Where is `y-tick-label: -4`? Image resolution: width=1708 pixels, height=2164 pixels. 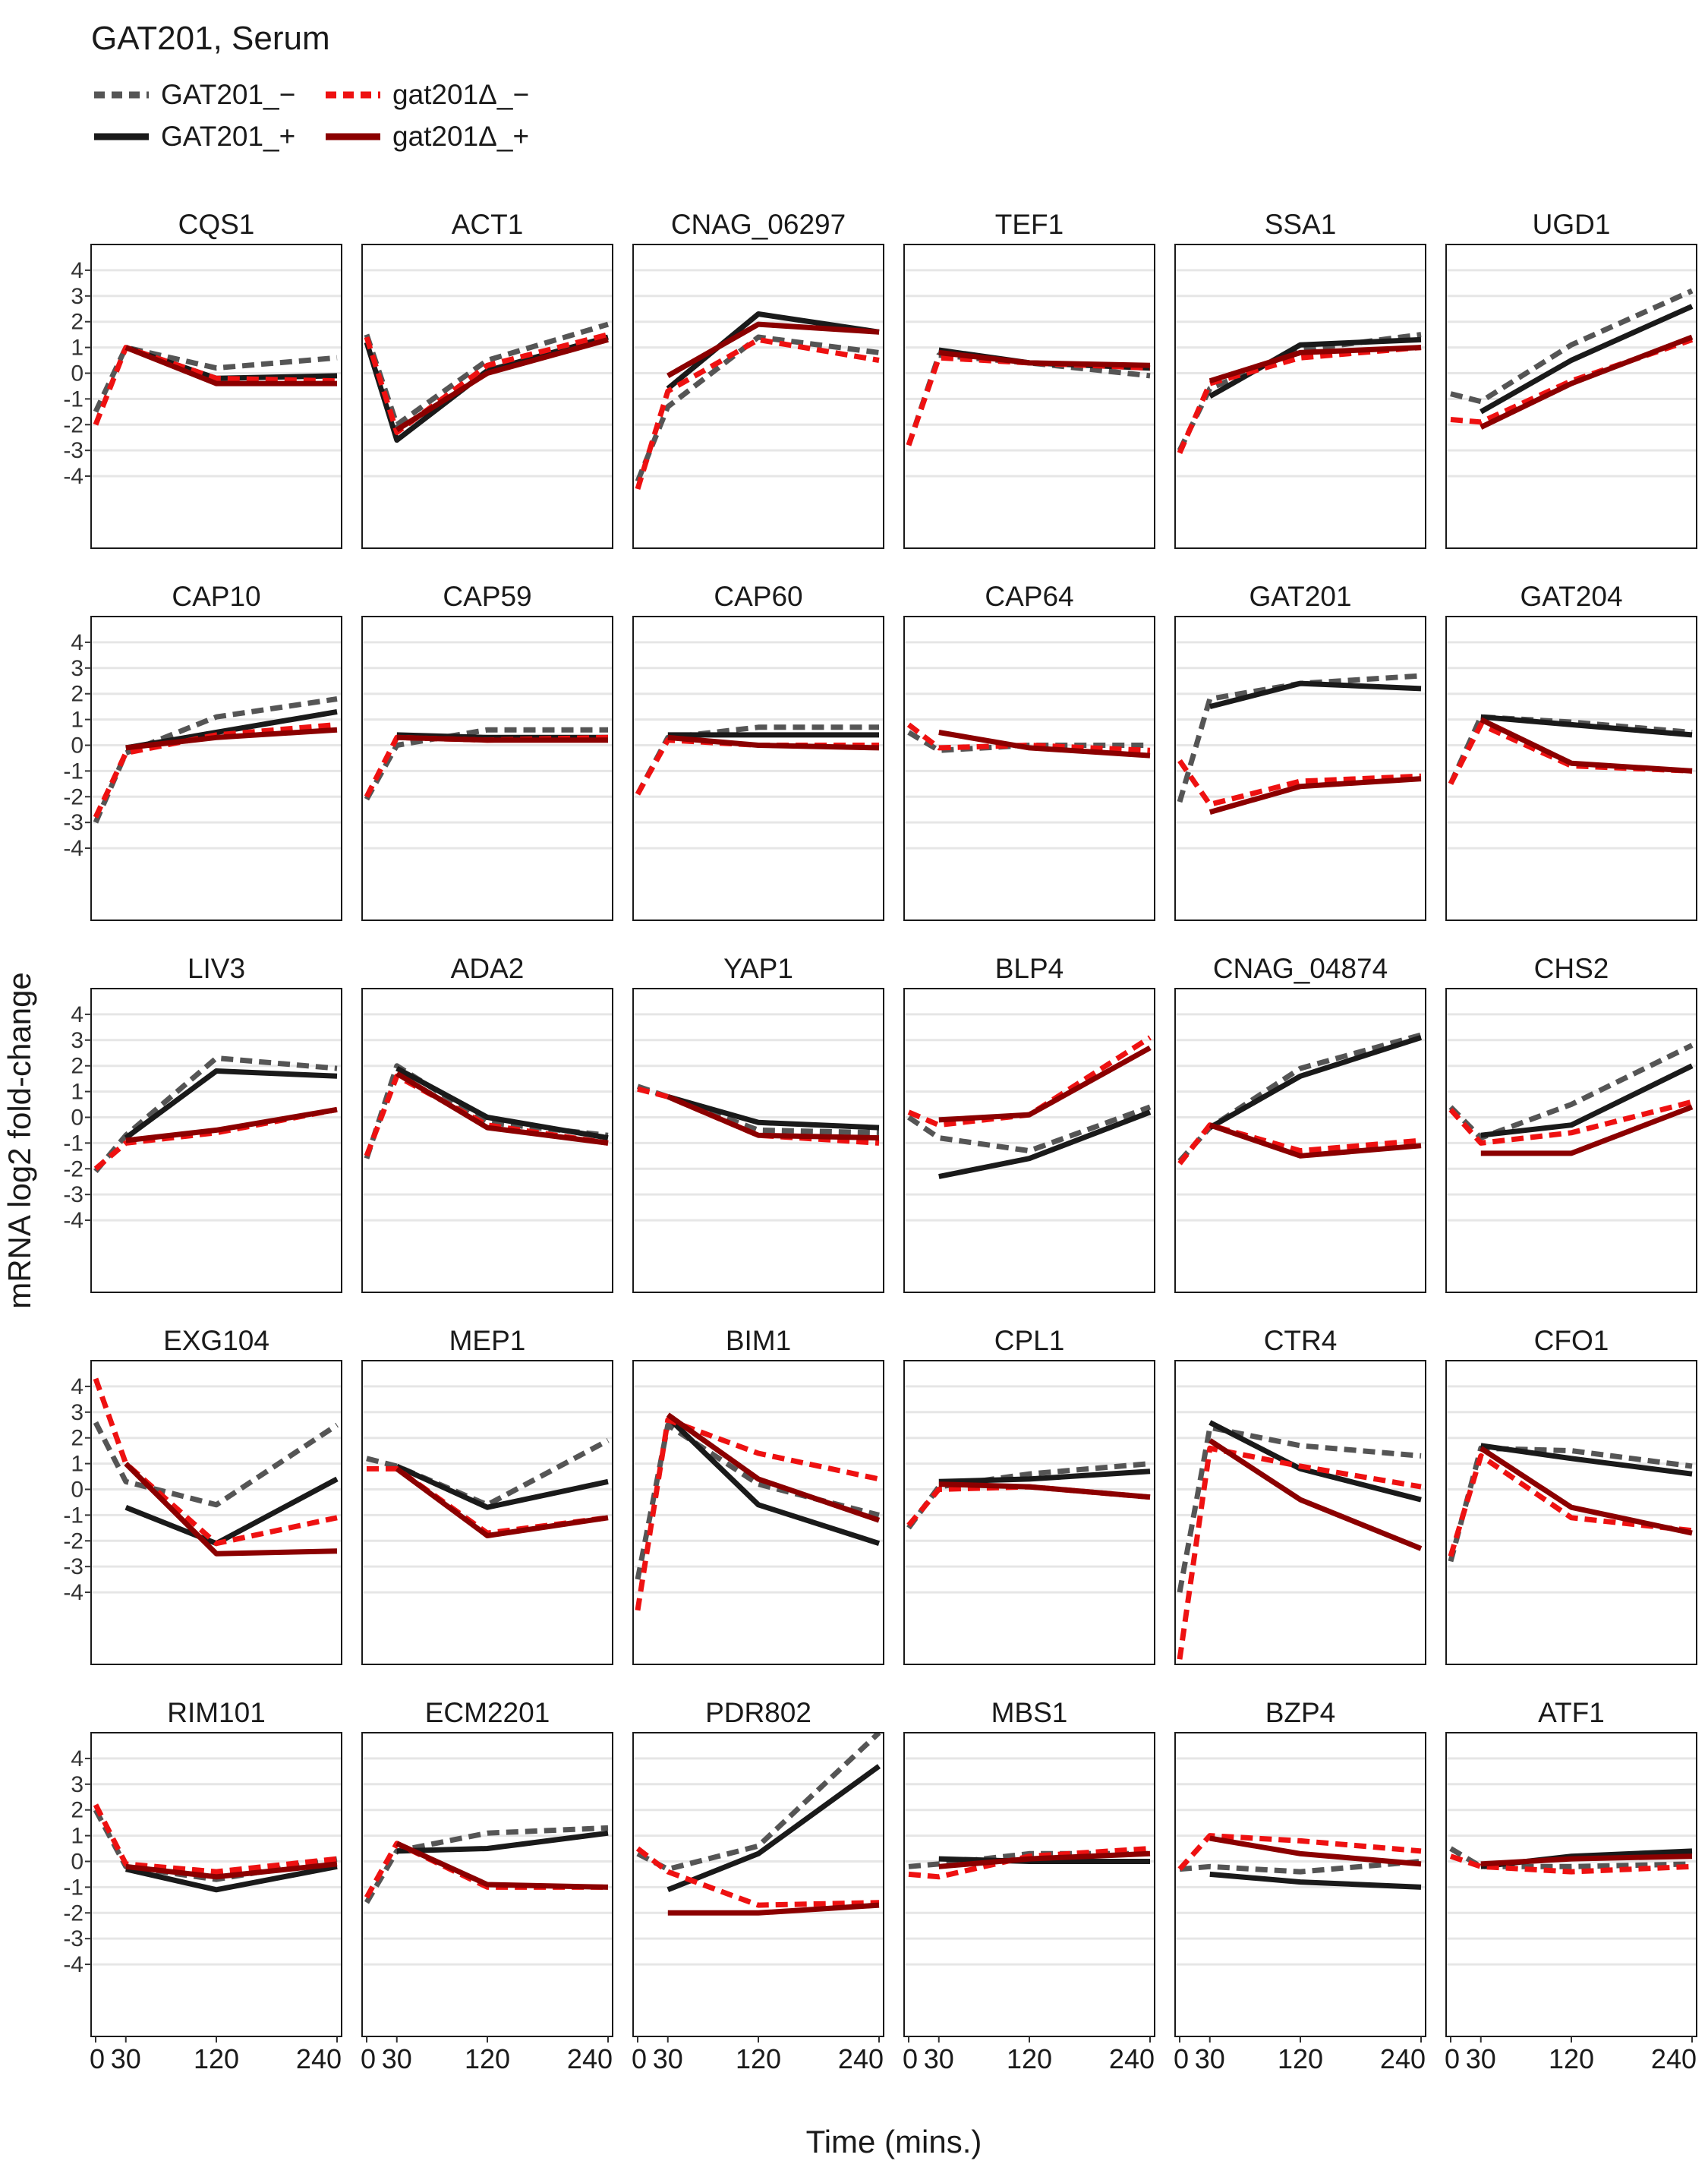
y-tick-label: -4 is located at coordinates (73, 1964).